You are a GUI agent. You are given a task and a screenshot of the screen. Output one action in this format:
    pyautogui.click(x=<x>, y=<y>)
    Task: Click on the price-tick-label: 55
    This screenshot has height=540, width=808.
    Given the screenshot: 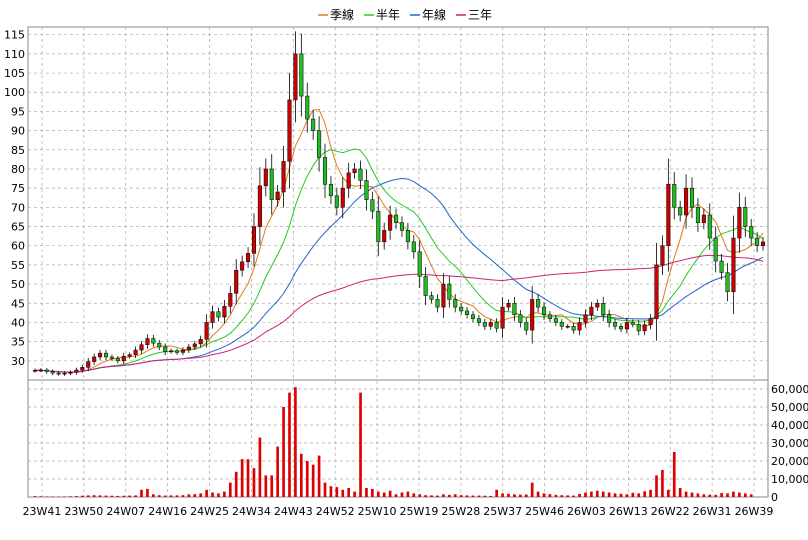 What is the action you would take?
    pyautogui.click(x=18, y=265)
    